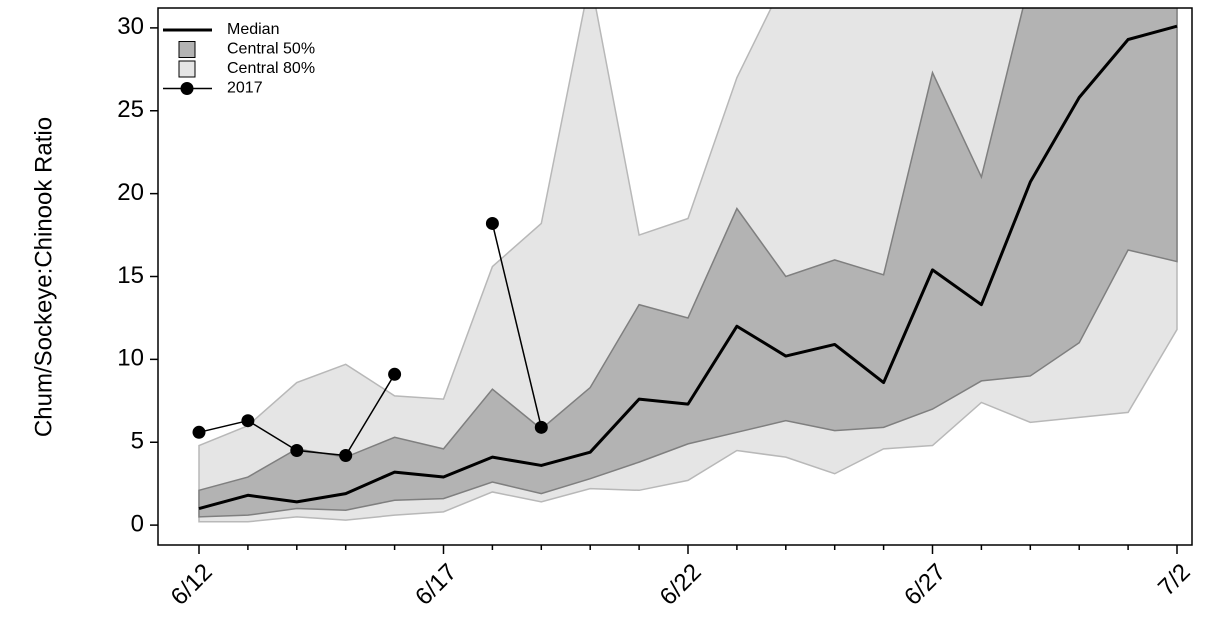  Describe the element at coordinates (187, 88) in the screenshot. I see `legend-marker` at that location.